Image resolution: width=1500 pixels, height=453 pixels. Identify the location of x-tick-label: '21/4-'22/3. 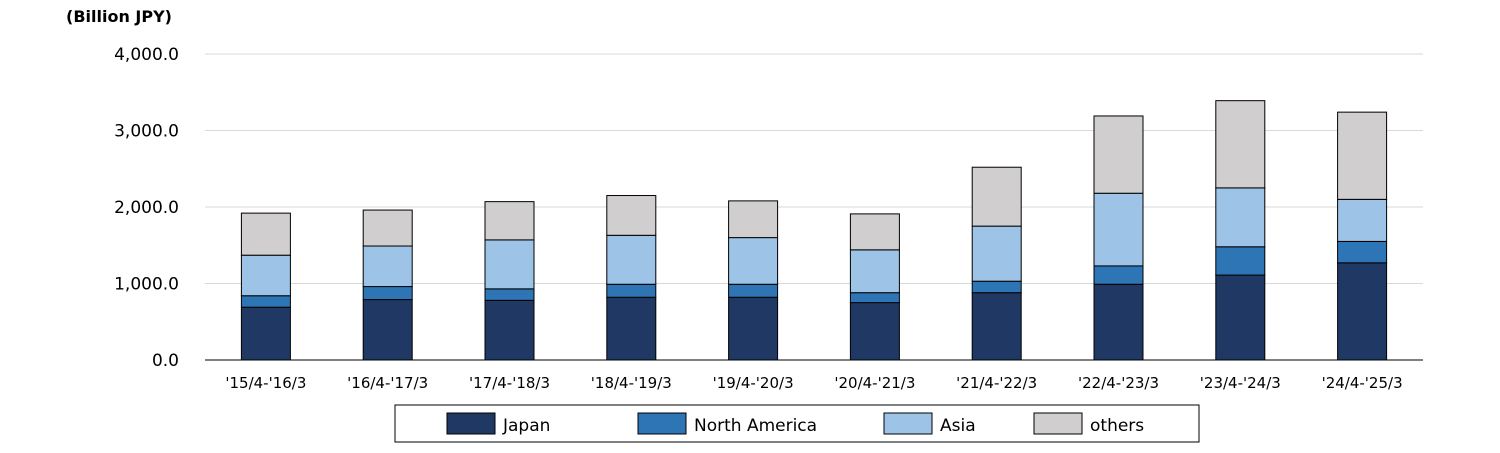
(996, 383).